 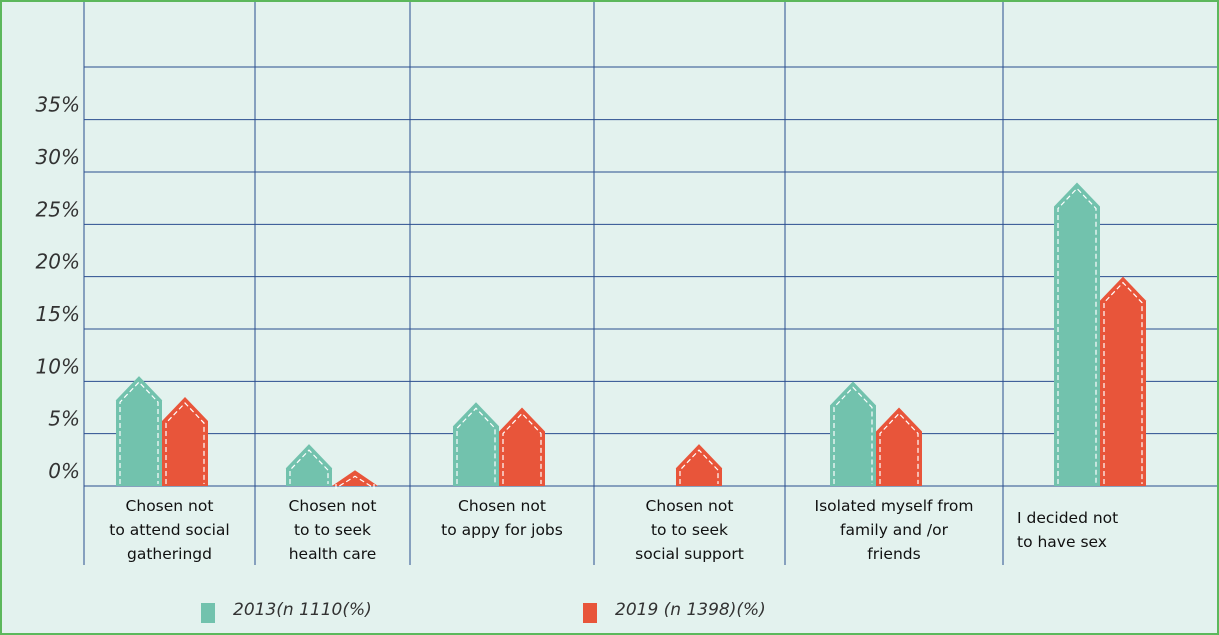 What do you see at coordinates (502, 518) in the screenshot?
I see `x-tick-label: Chosen not to appy for jobs` at bounding box center [502, 518].